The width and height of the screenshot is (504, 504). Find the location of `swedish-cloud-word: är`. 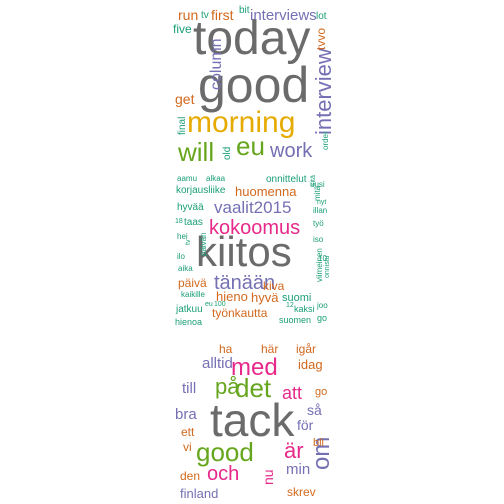

swedish-cloud-word: är is located at coordinates (294, 450).